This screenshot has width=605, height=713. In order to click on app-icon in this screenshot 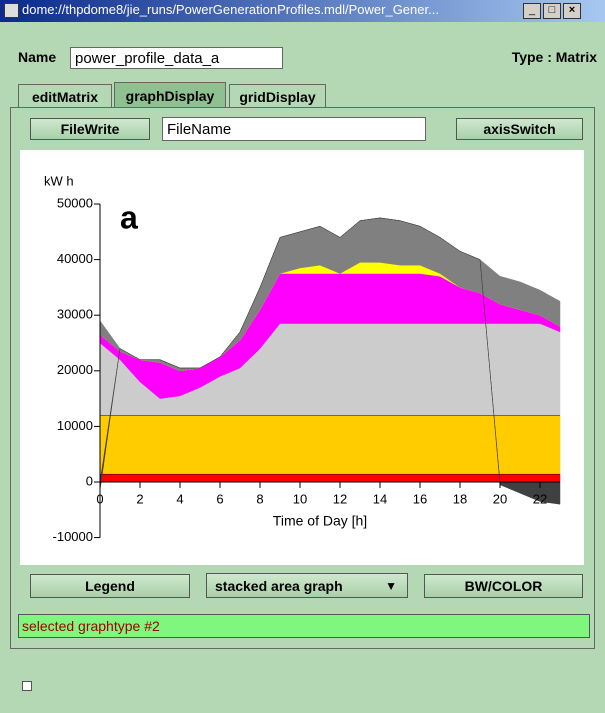, I will do `click(11, 10)`.